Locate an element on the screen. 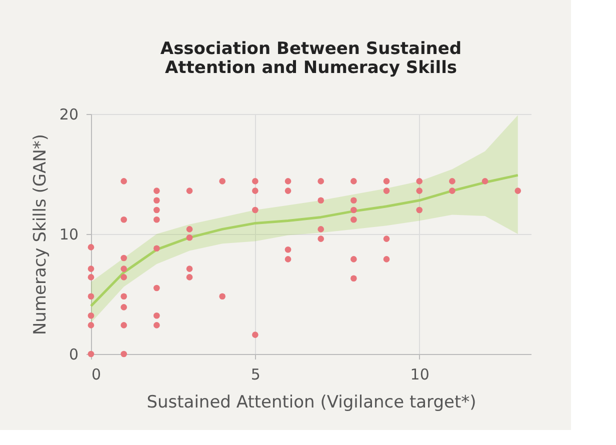 This screenshot has height=445, width=616. y-axis-title: Numeracy Skills (GAN*) is located at coordinates (40, 235).